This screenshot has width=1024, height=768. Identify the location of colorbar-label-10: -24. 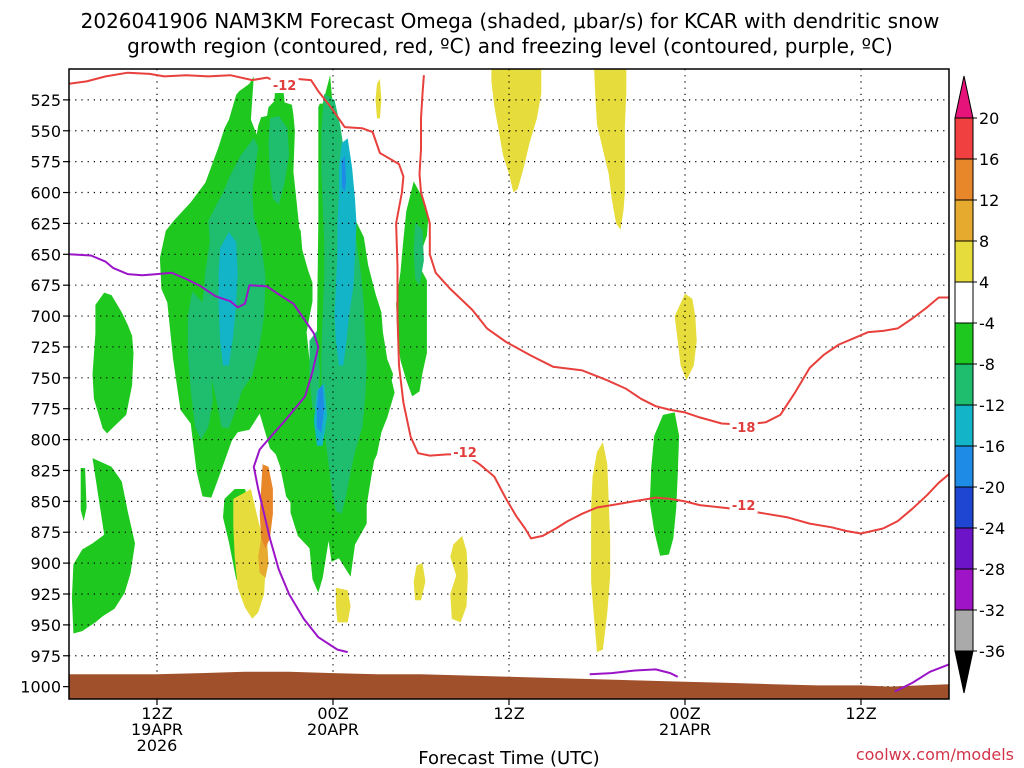
(992, 528).